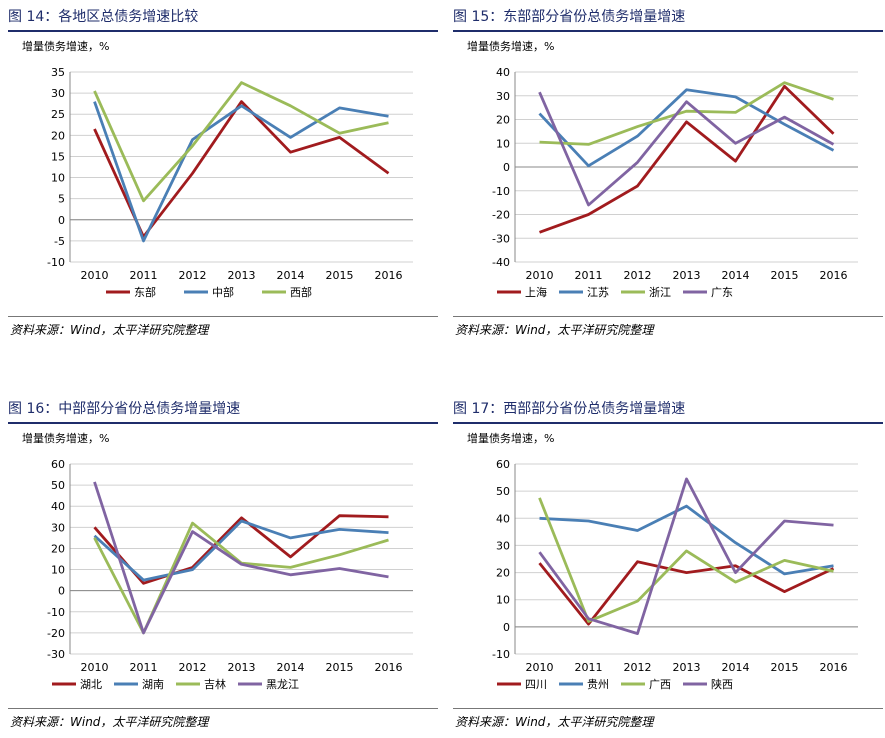  I want to click on legend-label: 四川, so click(536, 684).